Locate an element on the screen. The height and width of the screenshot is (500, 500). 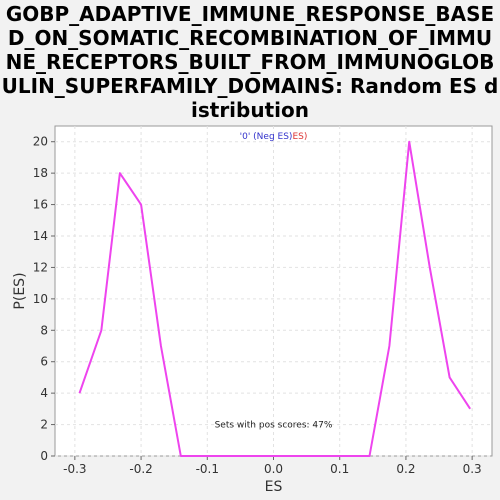
y-tick-label: 0 is located at coordinates (44, 456).